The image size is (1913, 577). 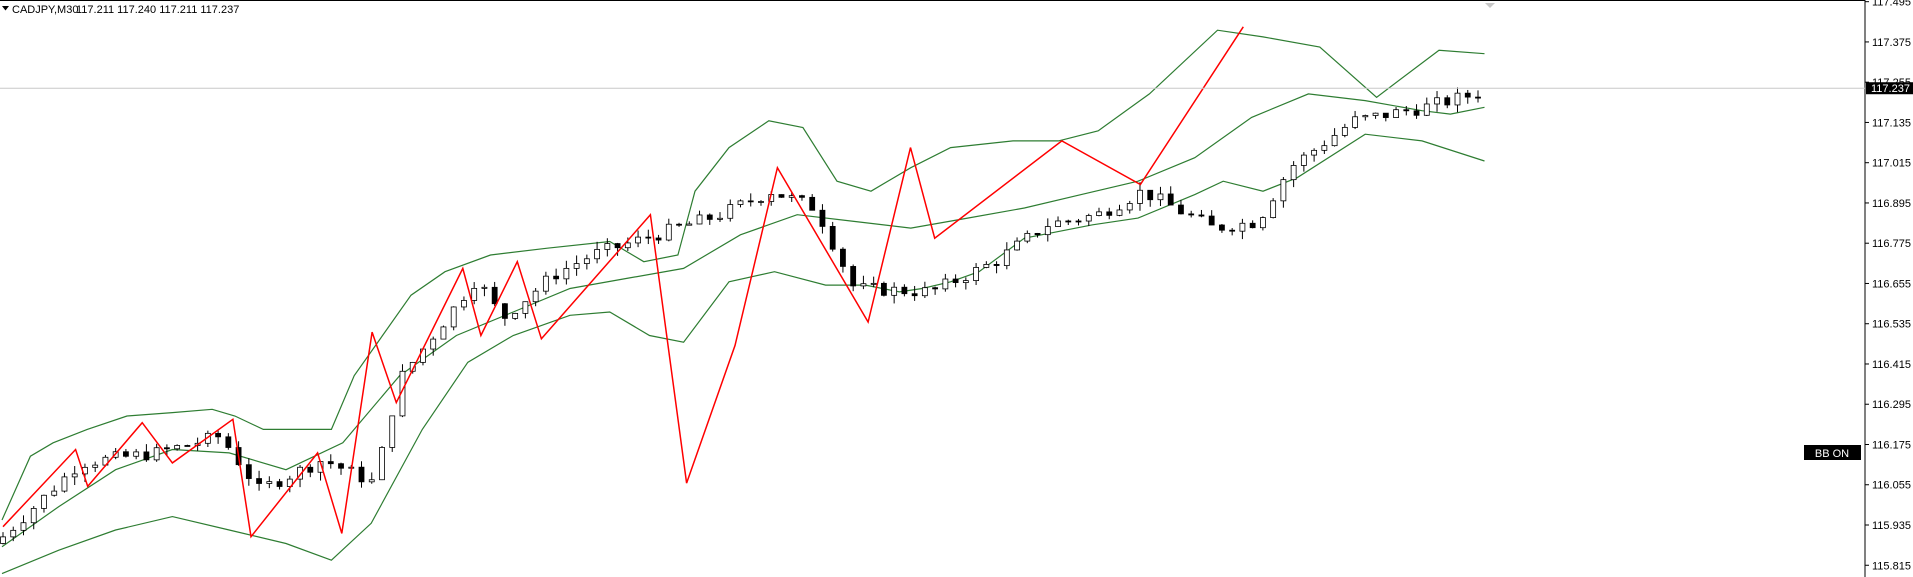 What do you see at coordinates (1891, 244) in the screenshot?
I see `y-tick-label: 116.775` at bounding box center [1891, 244].